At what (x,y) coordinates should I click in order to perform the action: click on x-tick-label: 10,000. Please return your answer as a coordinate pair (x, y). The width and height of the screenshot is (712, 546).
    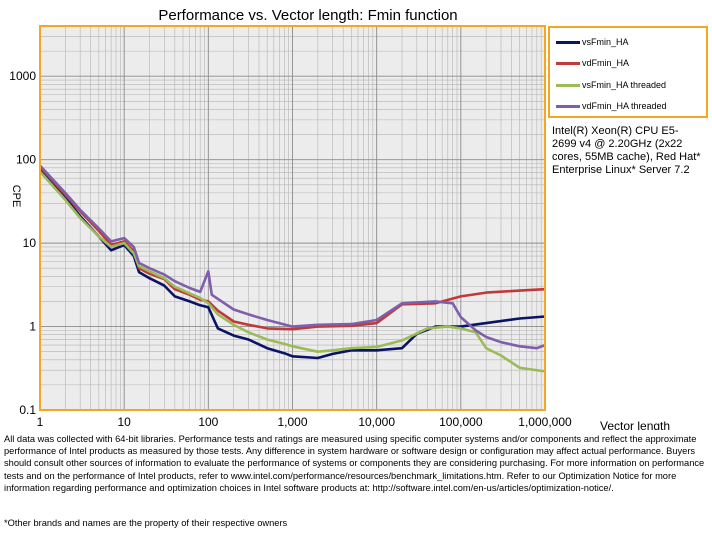
    Looking at the image, I should click on (376, 422).